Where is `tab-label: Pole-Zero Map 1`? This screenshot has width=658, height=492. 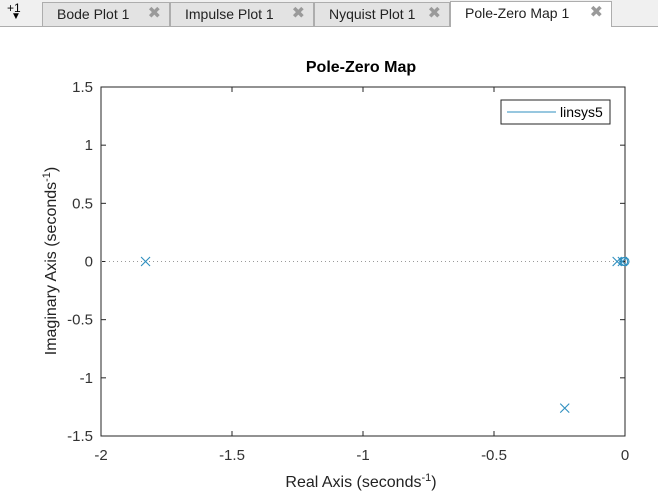 tab-label: Pole-Zero Map 1 is located at coordinates (517, 13).